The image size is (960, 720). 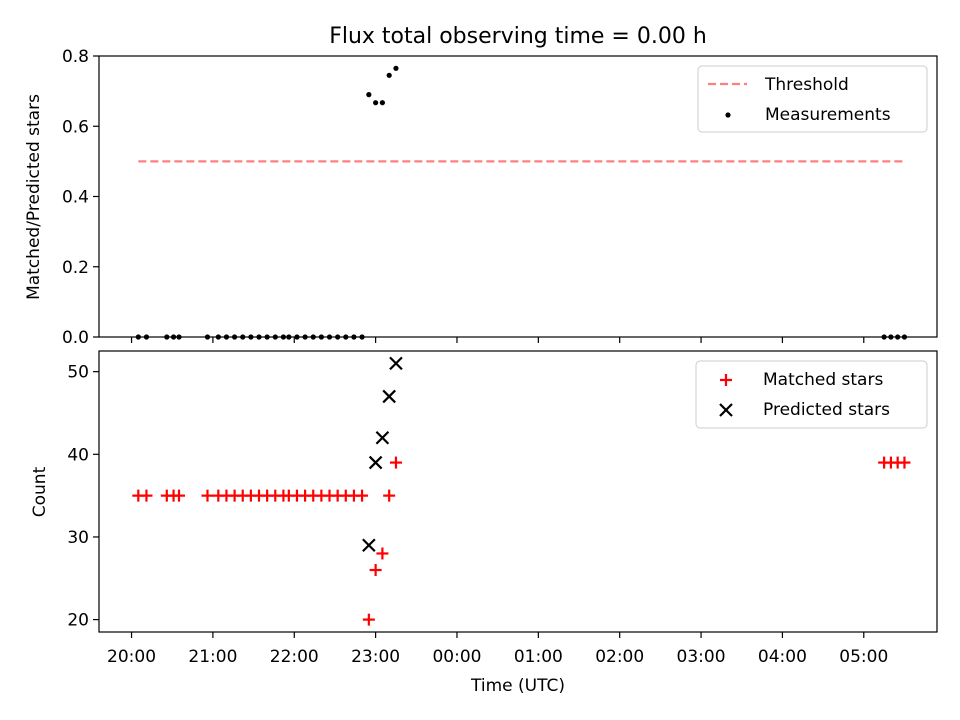 I want to click on top-y-ticks: 0.0 0.2 0.4 0.6 0.8, so click(x=80, y=197).